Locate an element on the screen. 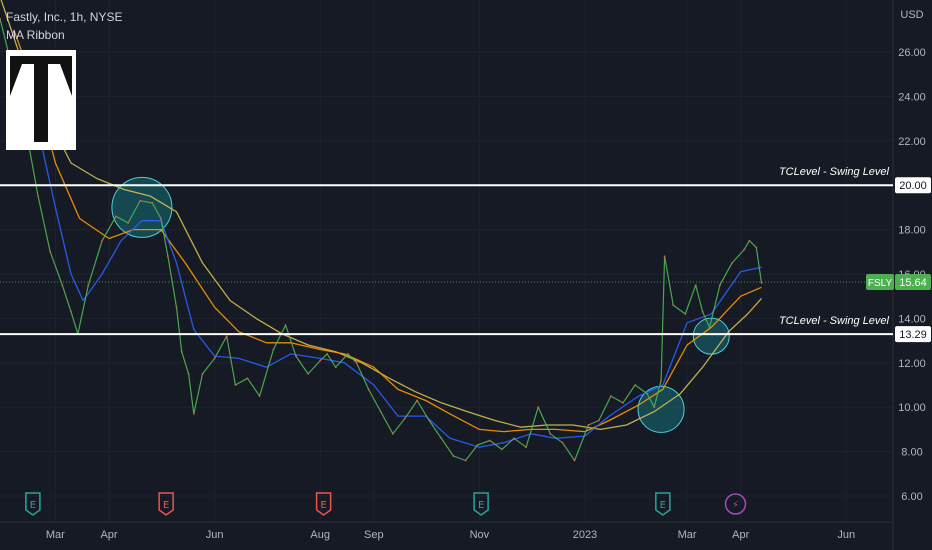 The image size is (932, 550). x-tick-label: 2023 is located at coordinates (585, 535).